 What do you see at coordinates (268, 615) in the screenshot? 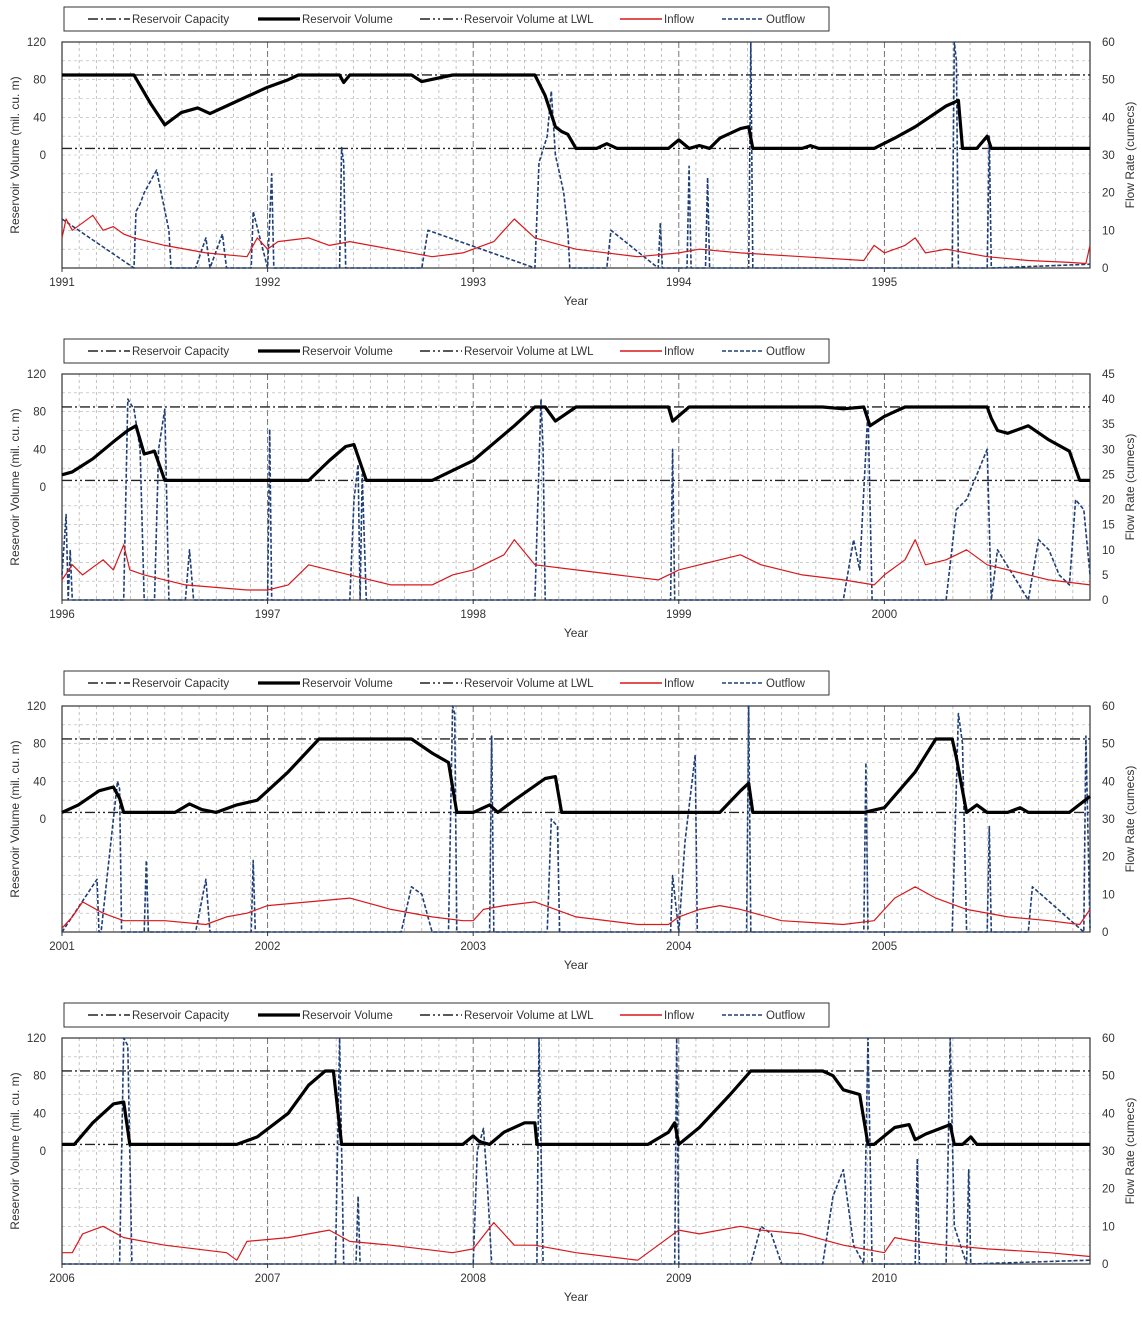
I see `x-tick-label: 1997` at bounding box center [268, 615].